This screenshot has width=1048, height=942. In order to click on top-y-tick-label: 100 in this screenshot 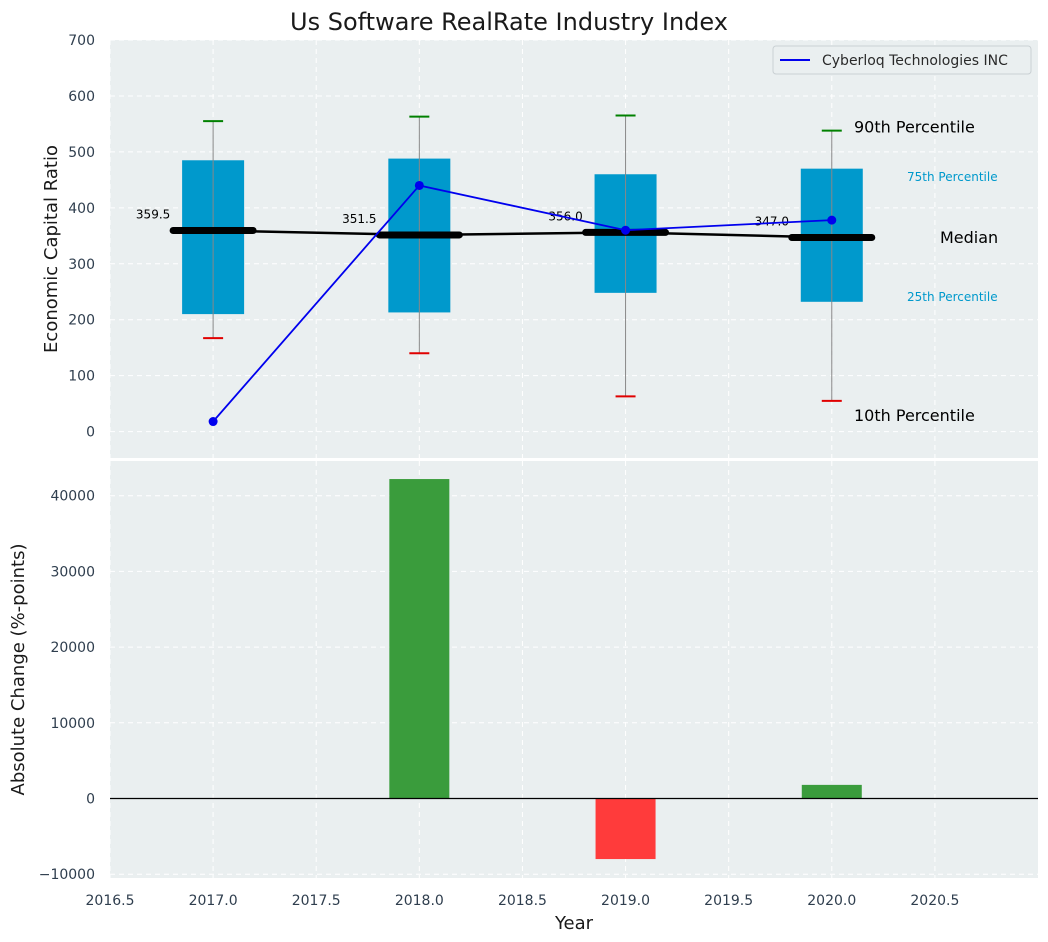, I will do `click(81, 377)`.